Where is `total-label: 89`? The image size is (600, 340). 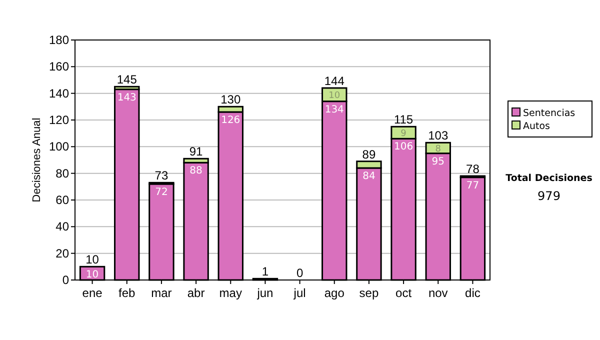
total-label: 89 is located at coordinates (369, 154).